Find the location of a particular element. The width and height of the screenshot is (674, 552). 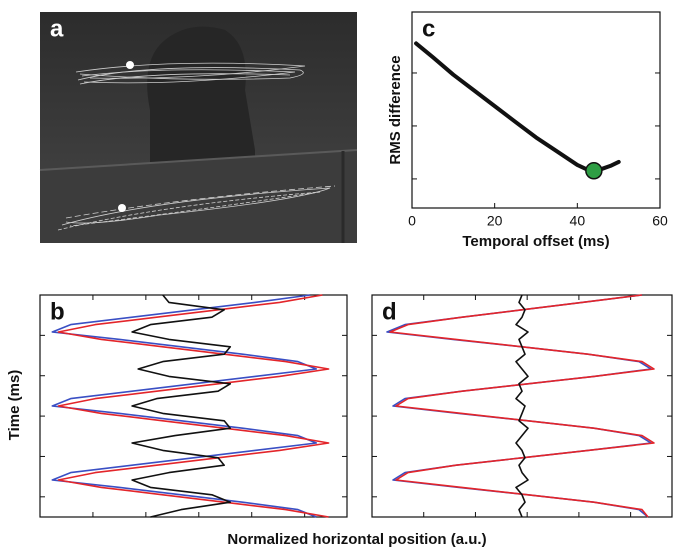

y-axis-label: Time (ms) is located at coordinates (14, 405).